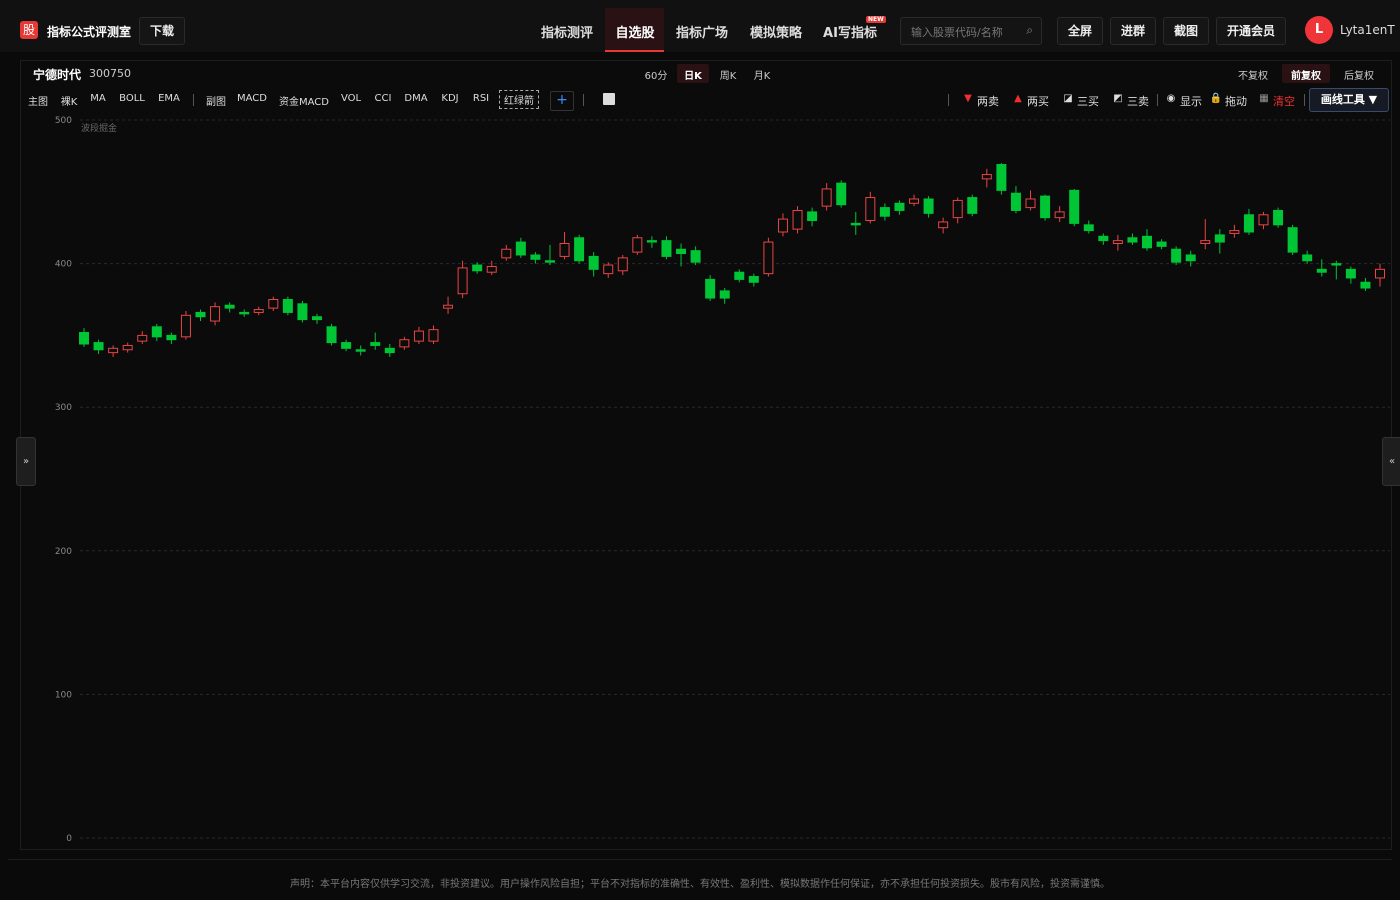 The height and width of the screenshot is (900, 1400). I want to click on indicator: DMA, so click(416, 98).